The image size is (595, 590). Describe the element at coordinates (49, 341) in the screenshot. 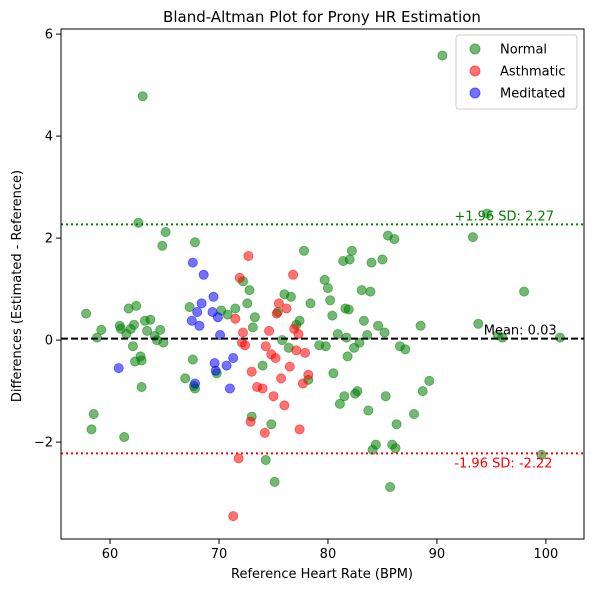

I see `y-tick-label: 0` at that location.